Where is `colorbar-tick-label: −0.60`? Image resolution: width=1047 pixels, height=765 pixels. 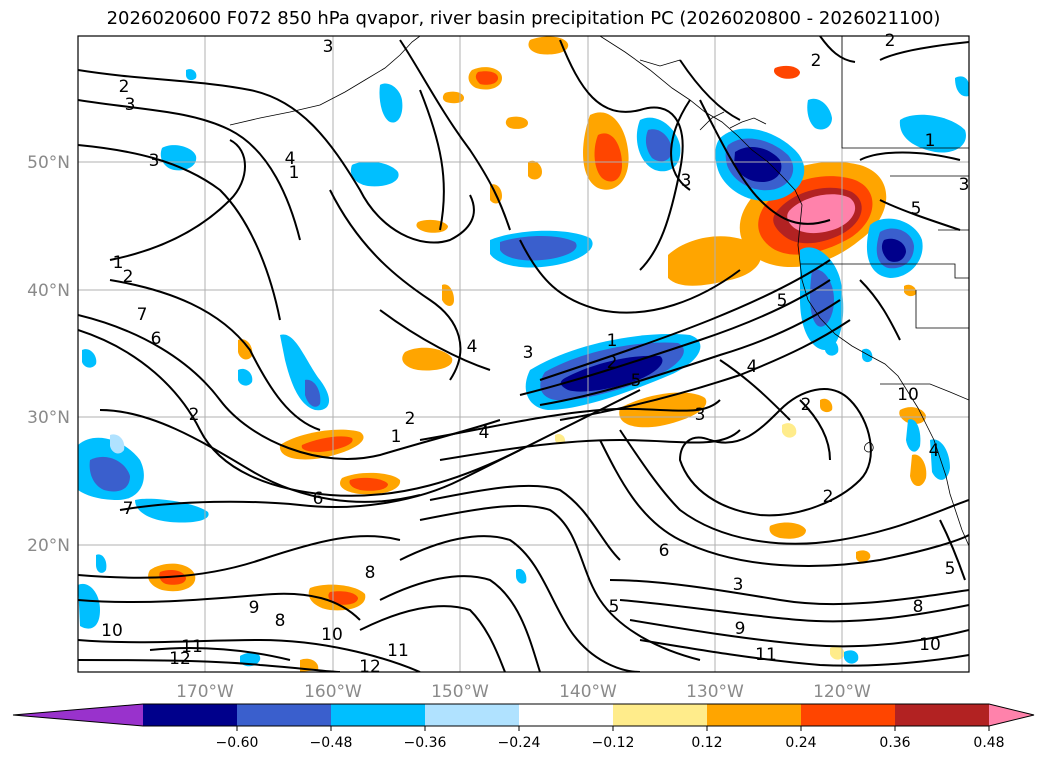
colorbar-tick-label: −0.60 is located at coordinates (237, 743).